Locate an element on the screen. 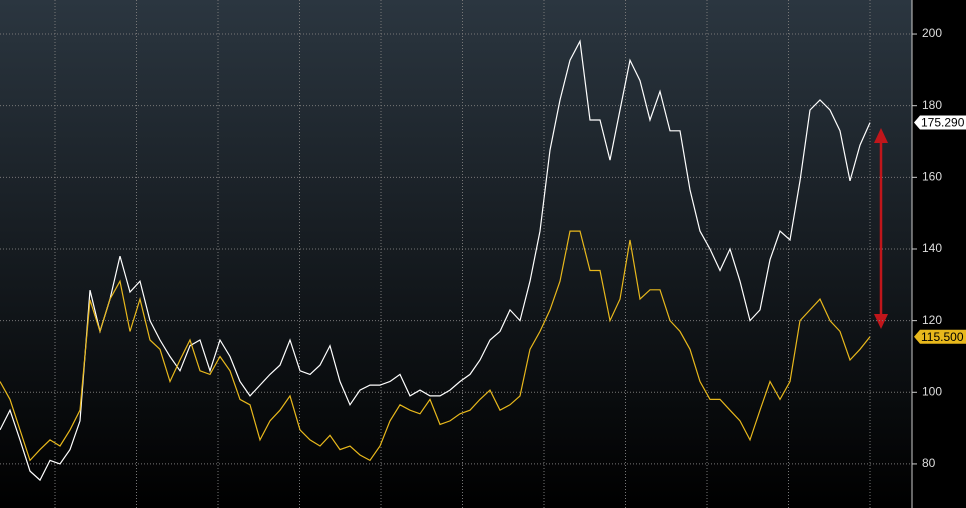 Image resolution: width=966 pixels, height=508 pixels. spread-arrow is located at coordinates (881, 228).